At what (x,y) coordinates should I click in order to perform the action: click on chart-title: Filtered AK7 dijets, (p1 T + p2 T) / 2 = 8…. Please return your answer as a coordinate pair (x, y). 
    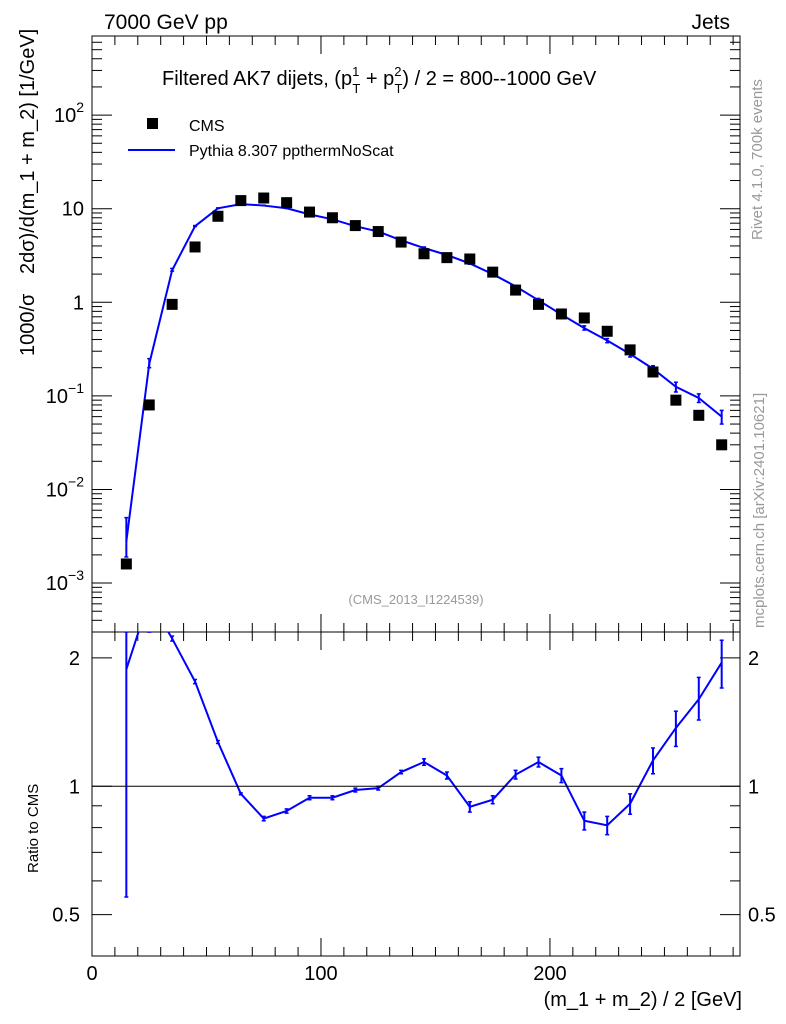
    Looking at the image, I should click on (379, 80).